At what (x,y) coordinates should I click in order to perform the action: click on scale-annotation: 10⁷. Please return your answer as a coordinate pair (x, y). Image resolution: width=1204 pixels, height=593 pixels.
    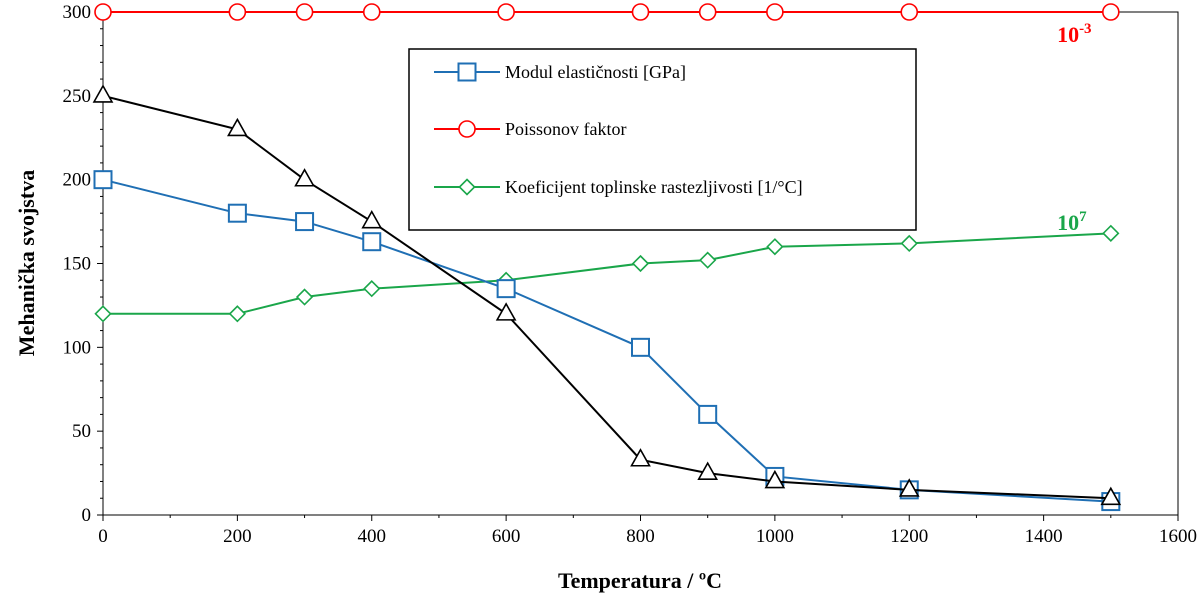
    Looking at the image, I should click on (1072, 222).